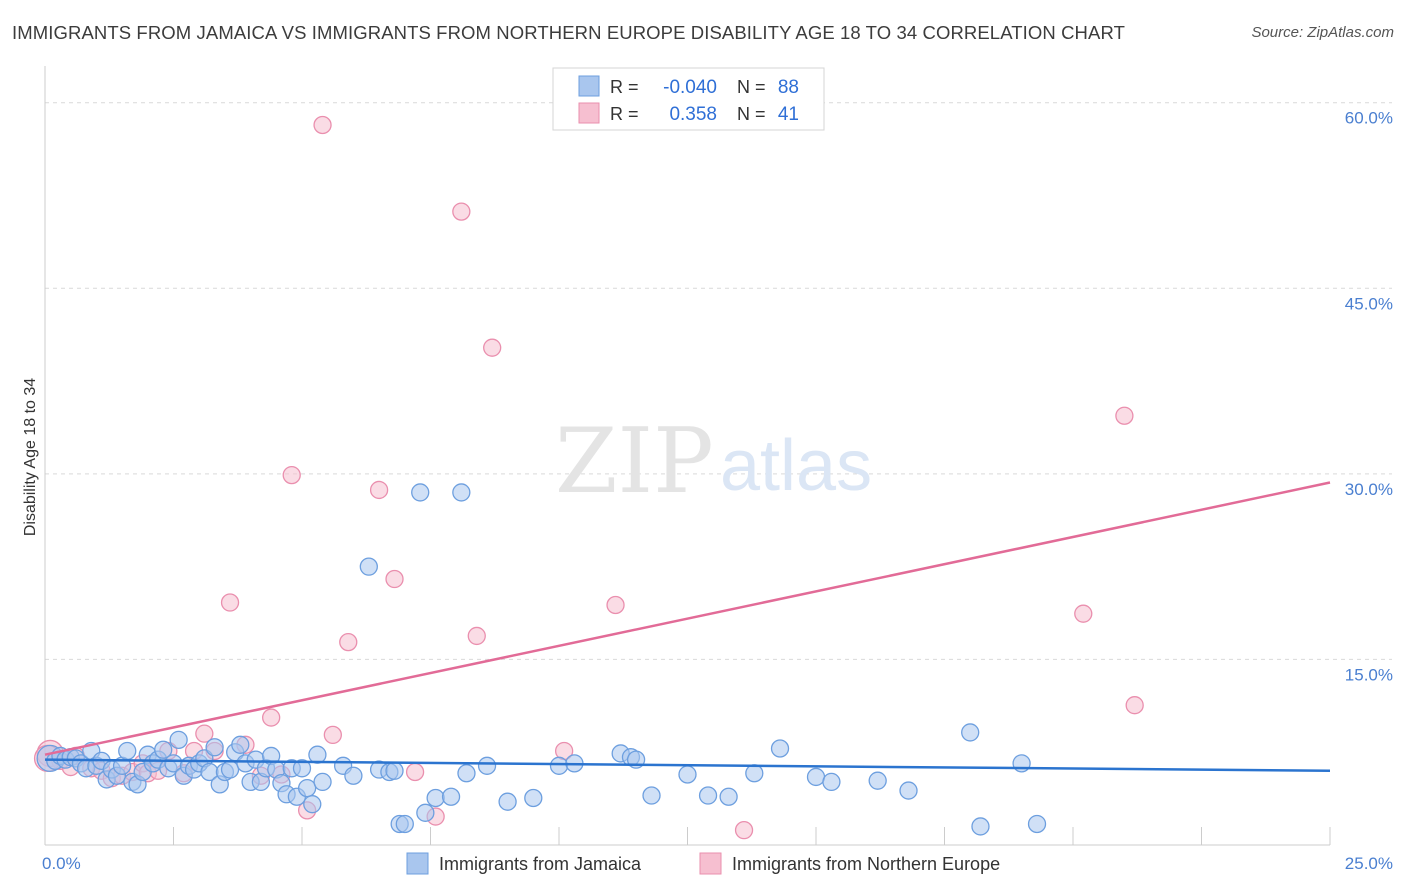 The image size is (1406, 892). I want to click on bottom-legend-swatch-jamaica, so click(417, 863).